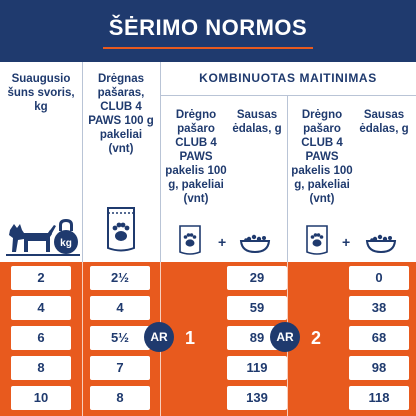 The width and height of the screenshot is (416, 416). What do you see at coordinates (82, 339) in the screenshot?
I see `column-divider` at bounding box center [82, 339].